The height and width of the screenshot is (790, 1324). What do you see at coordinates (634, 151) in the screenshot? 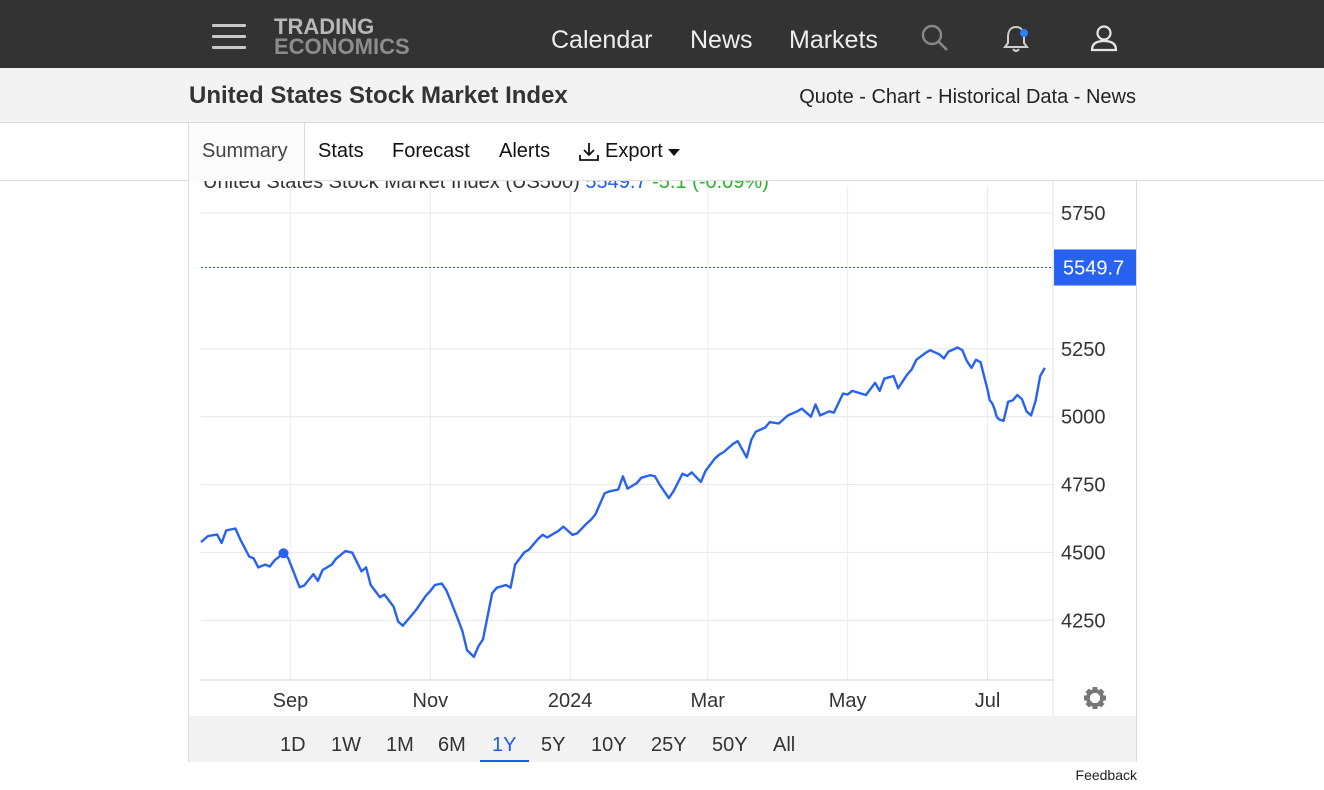
I see `export-label: Export` at bounding box center [634, 151].